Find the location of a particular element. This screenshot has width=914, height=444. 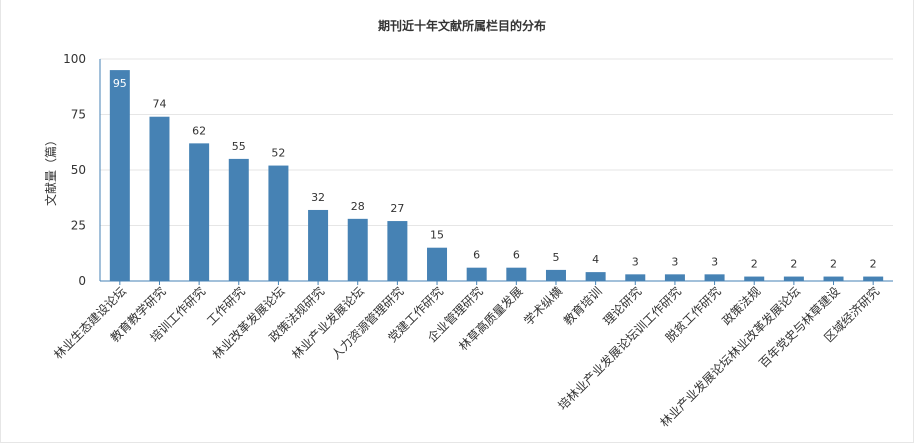

chart-title: 期刊近十年文献所属栏目的分布 is located at coordinates (462, 25).